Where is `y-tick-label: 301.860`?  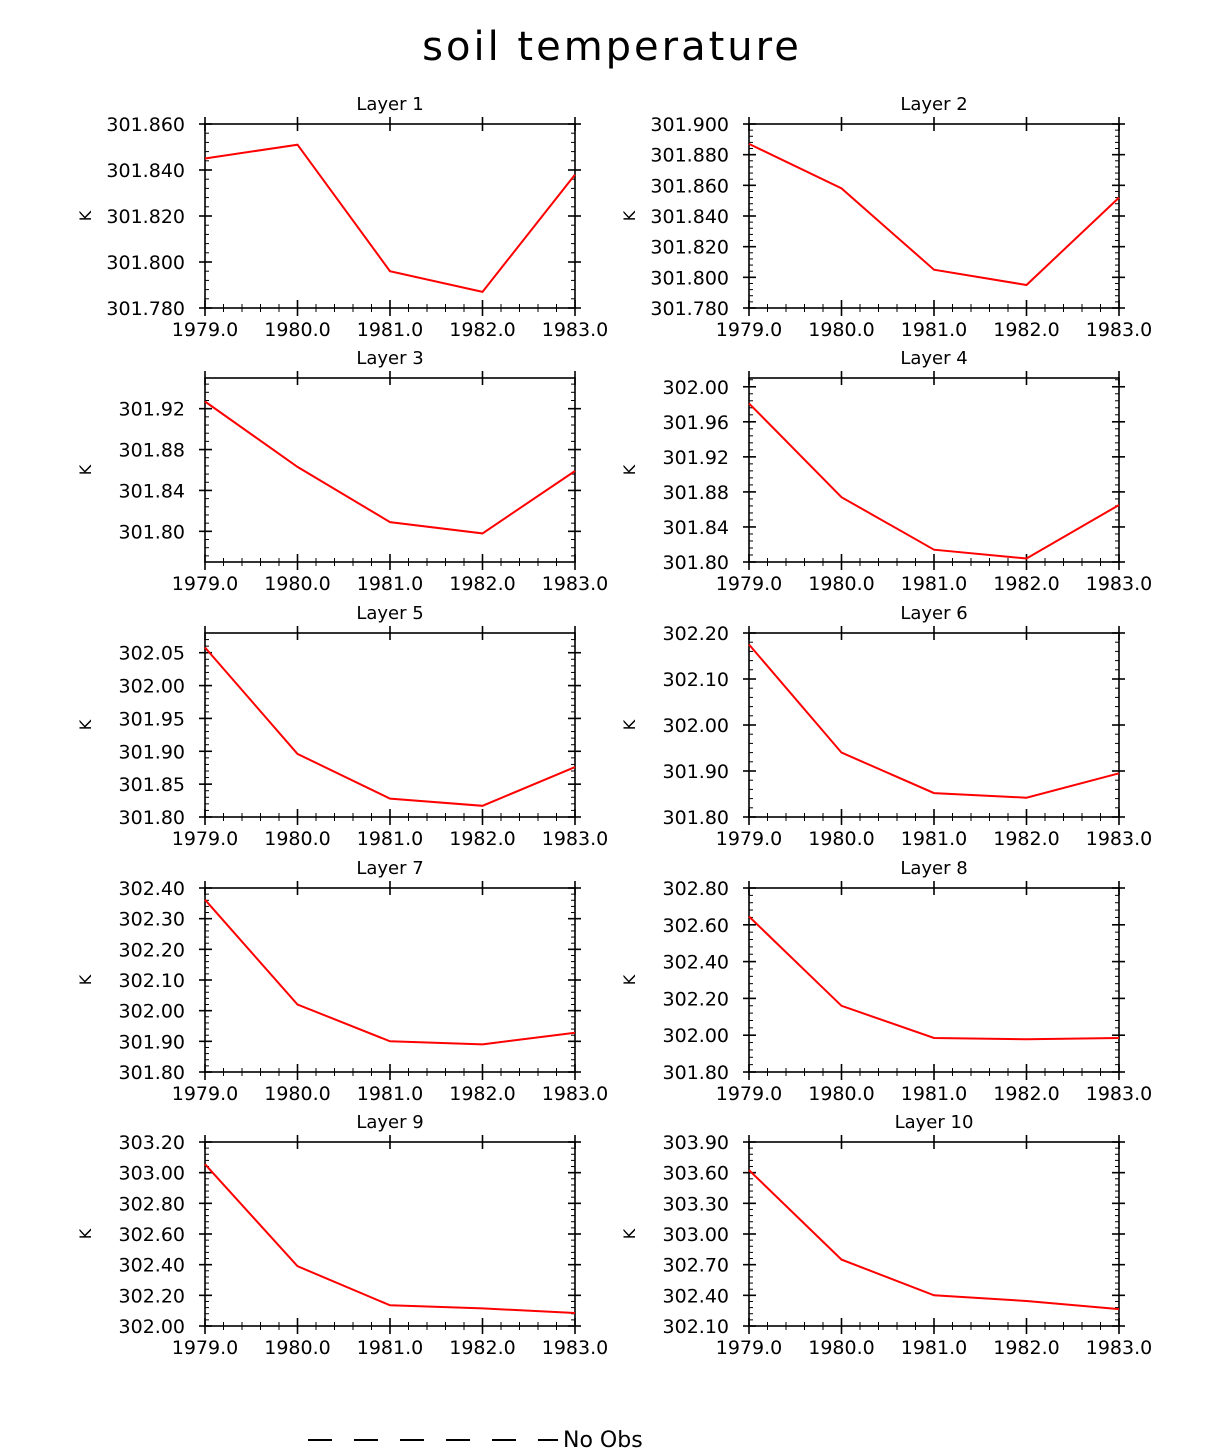 y-tick-label: 301.860 is located at coordinates (689, 186).